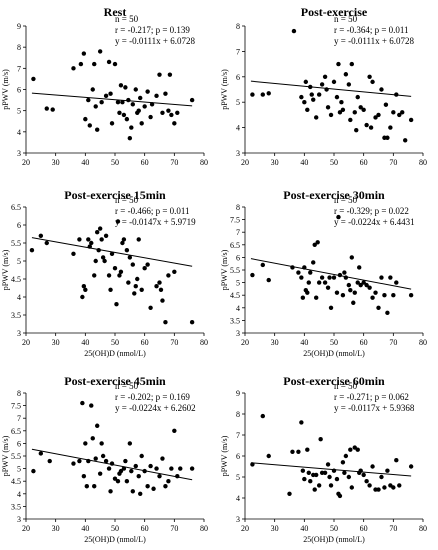 The image size is (438, 550). I want to click on y-tick-label: 5, so click(19, 111).